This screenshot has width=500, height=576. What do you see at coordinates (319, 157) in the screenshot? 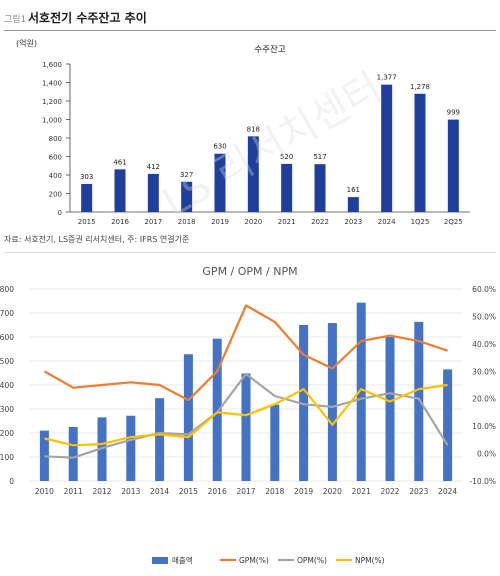
I see `data-label: 517` at bounding box center [319, 157].